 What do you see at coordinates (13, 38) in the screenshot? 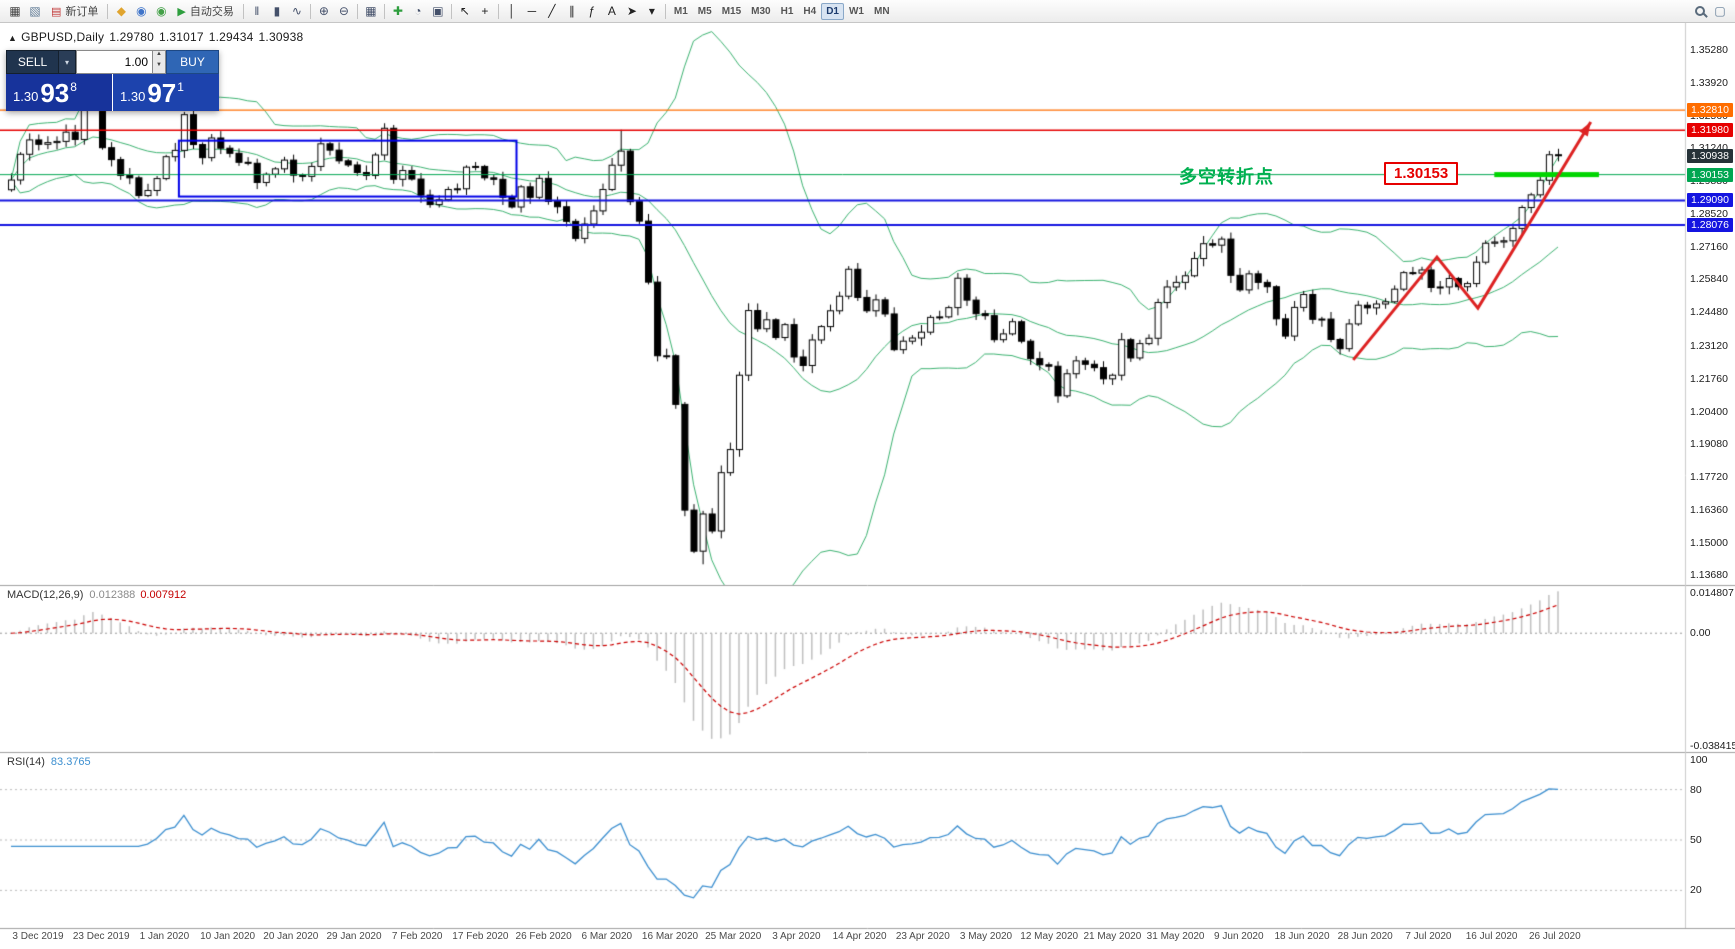
I see `collapse-toggle-icon: ▲` at bounding box center [13, 38].